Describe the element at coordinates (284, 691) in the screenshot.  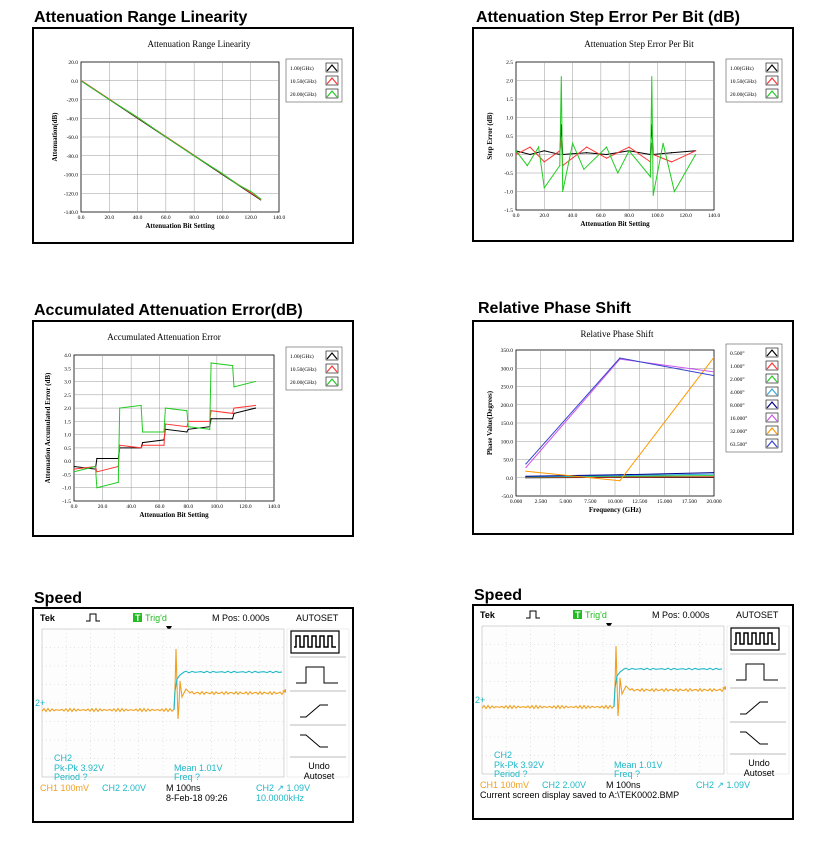
I see `ch1-right-marker` at that location.